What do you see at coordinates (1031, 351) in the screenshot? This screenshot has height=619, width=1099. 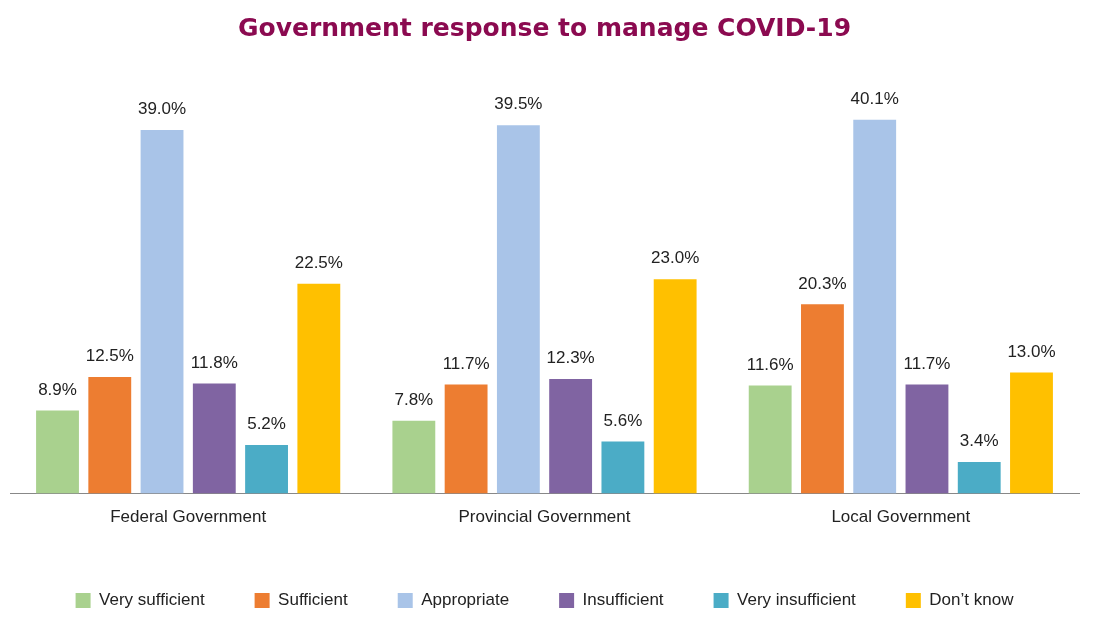 I see `data-label: 13.0%` at bounding box center [1031, 351].